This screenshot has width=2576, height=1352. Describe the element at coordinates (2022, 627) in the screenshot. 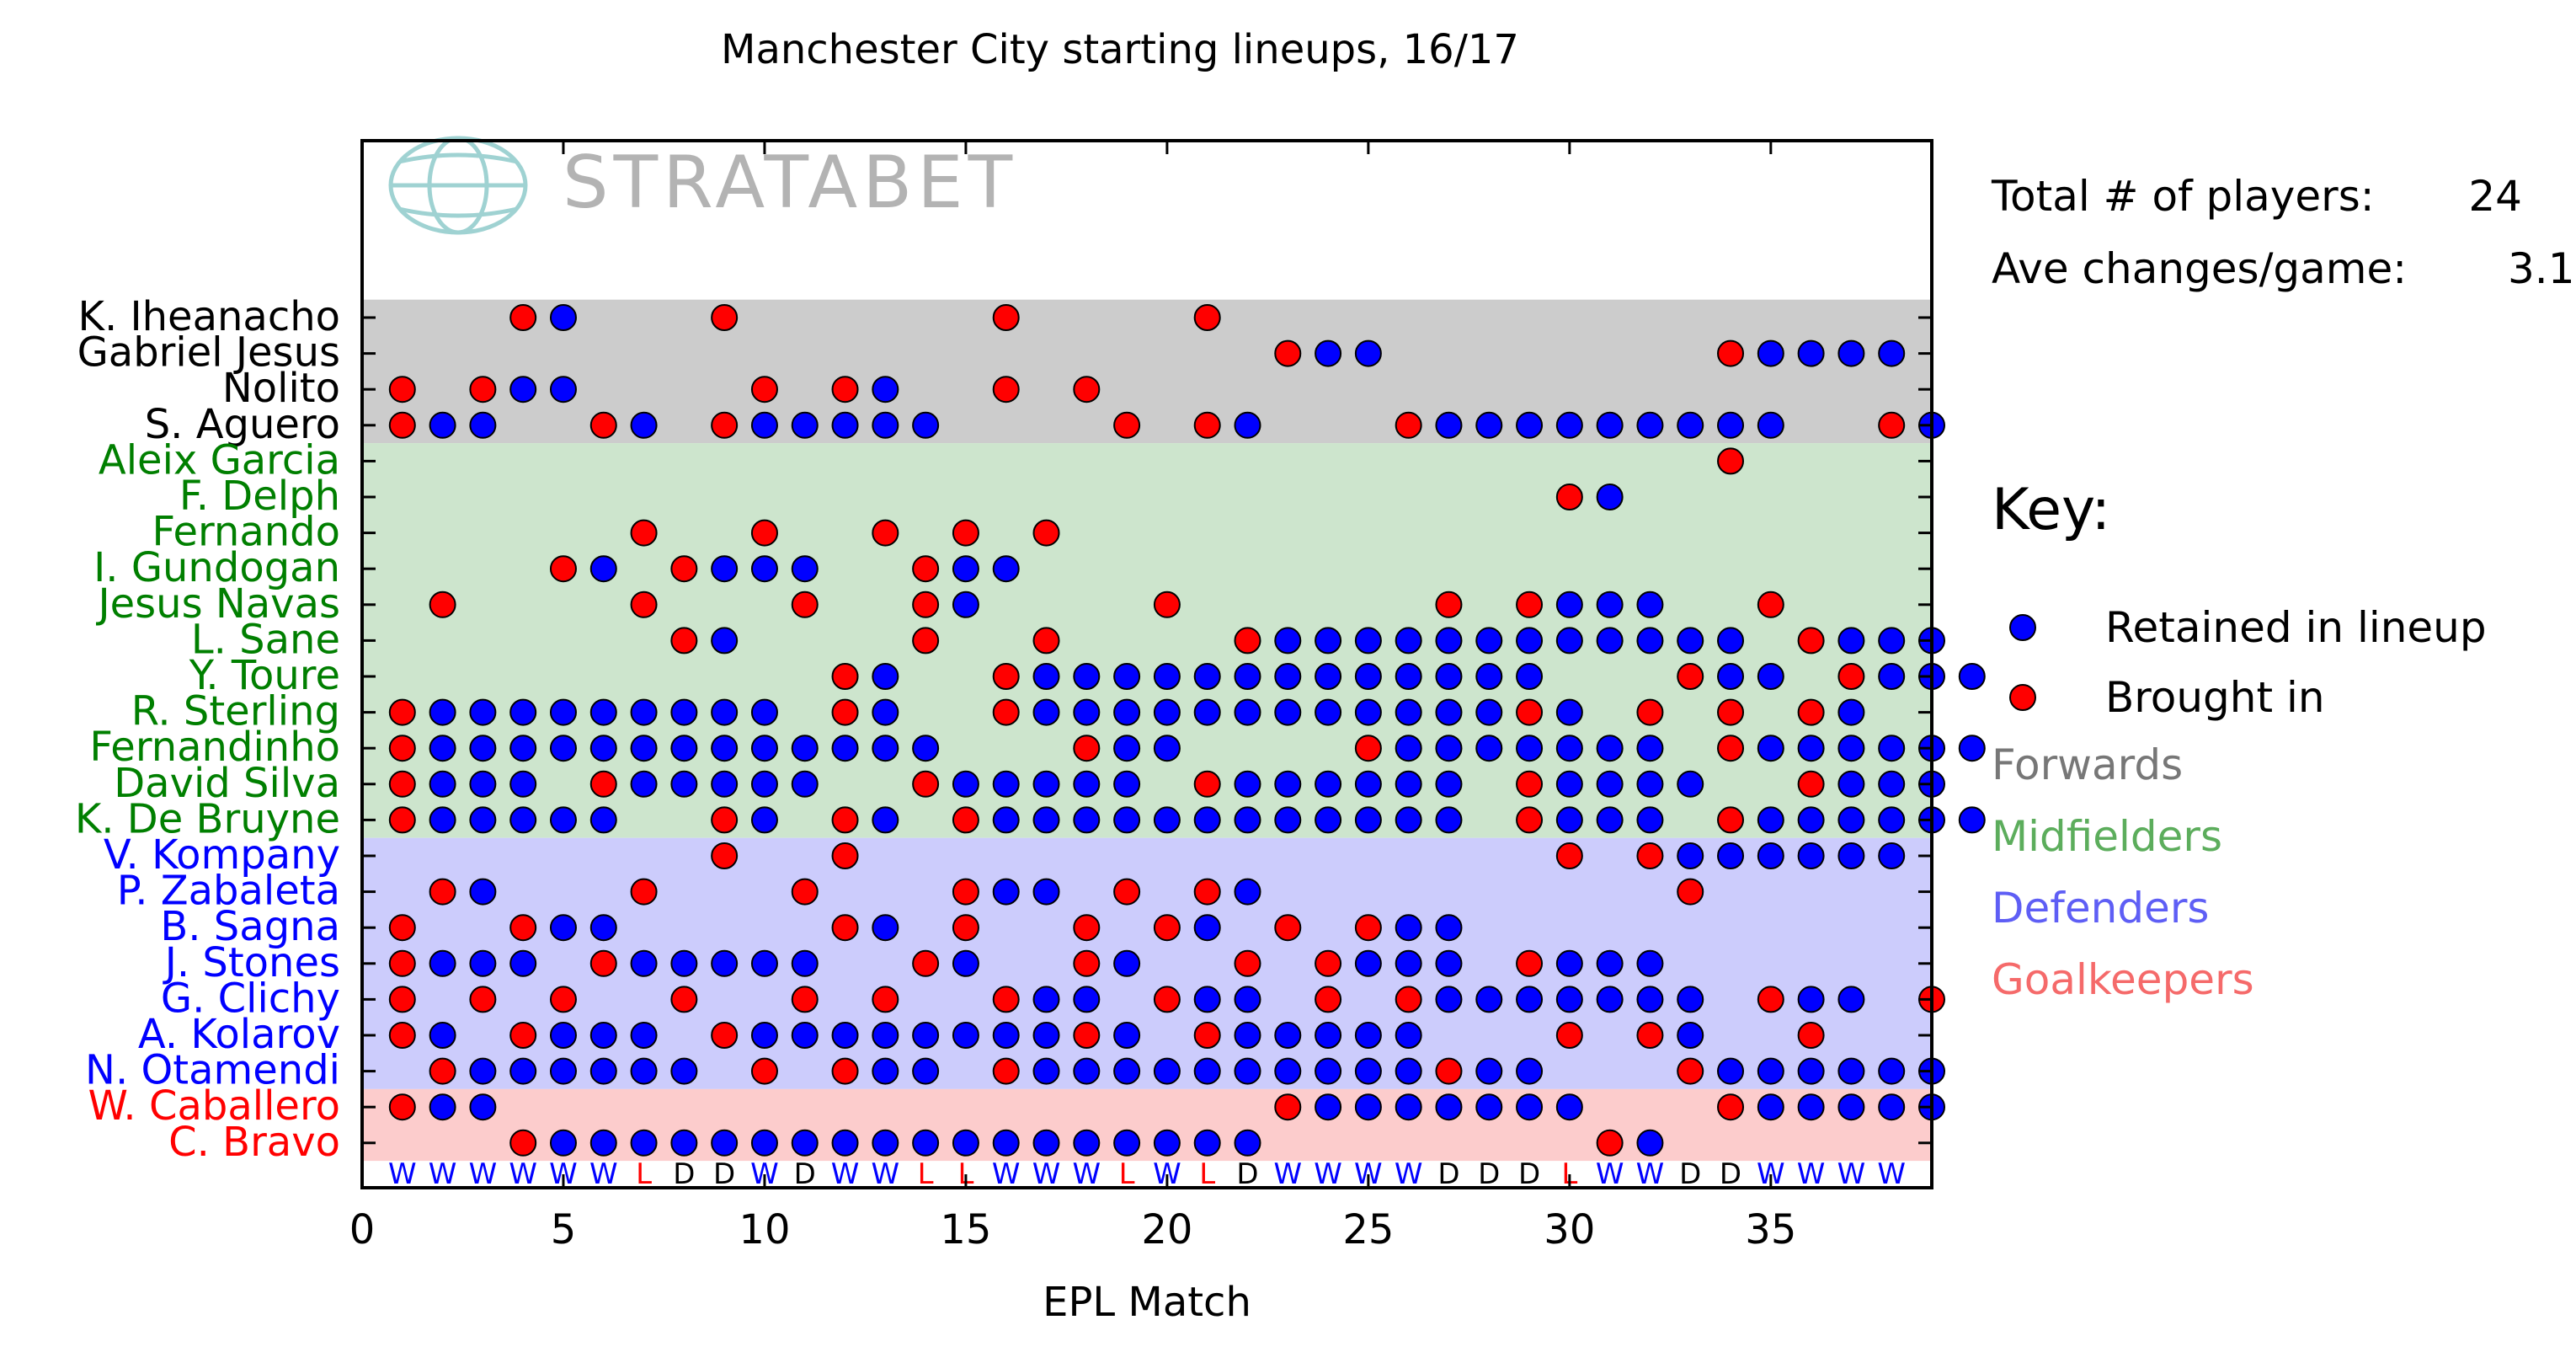

I see `legend-marker` at that location.